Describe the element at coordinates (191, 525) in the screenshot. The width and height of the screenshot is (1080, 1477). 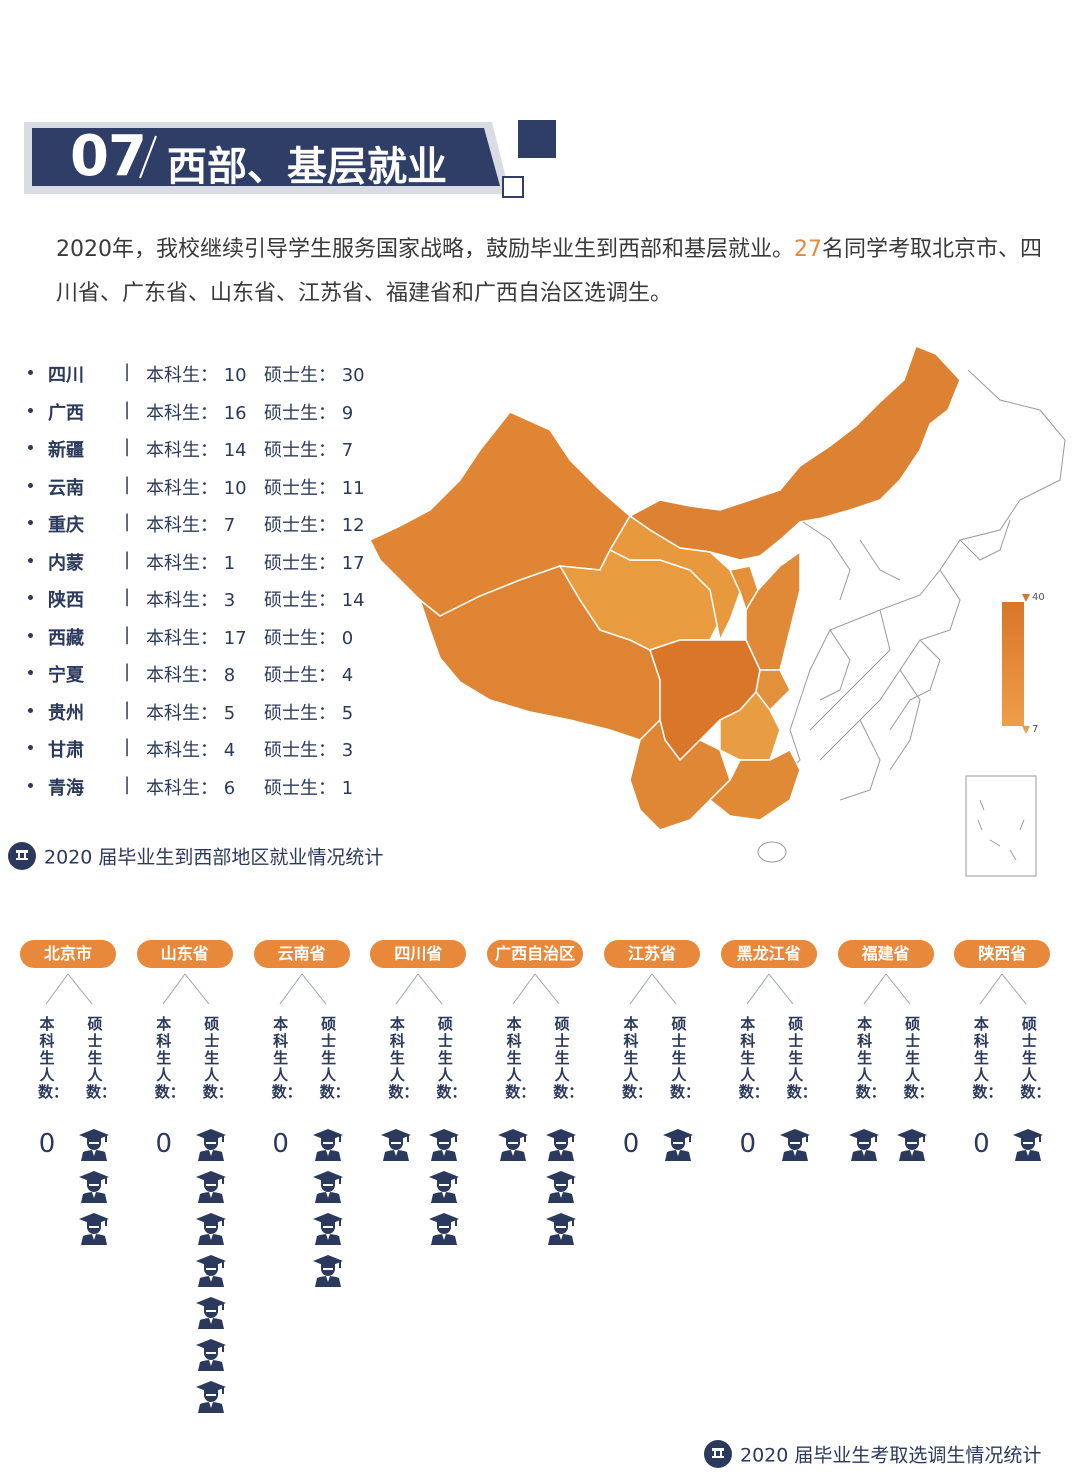
I see `stat-undergrad: 本科生： 7` at that location.